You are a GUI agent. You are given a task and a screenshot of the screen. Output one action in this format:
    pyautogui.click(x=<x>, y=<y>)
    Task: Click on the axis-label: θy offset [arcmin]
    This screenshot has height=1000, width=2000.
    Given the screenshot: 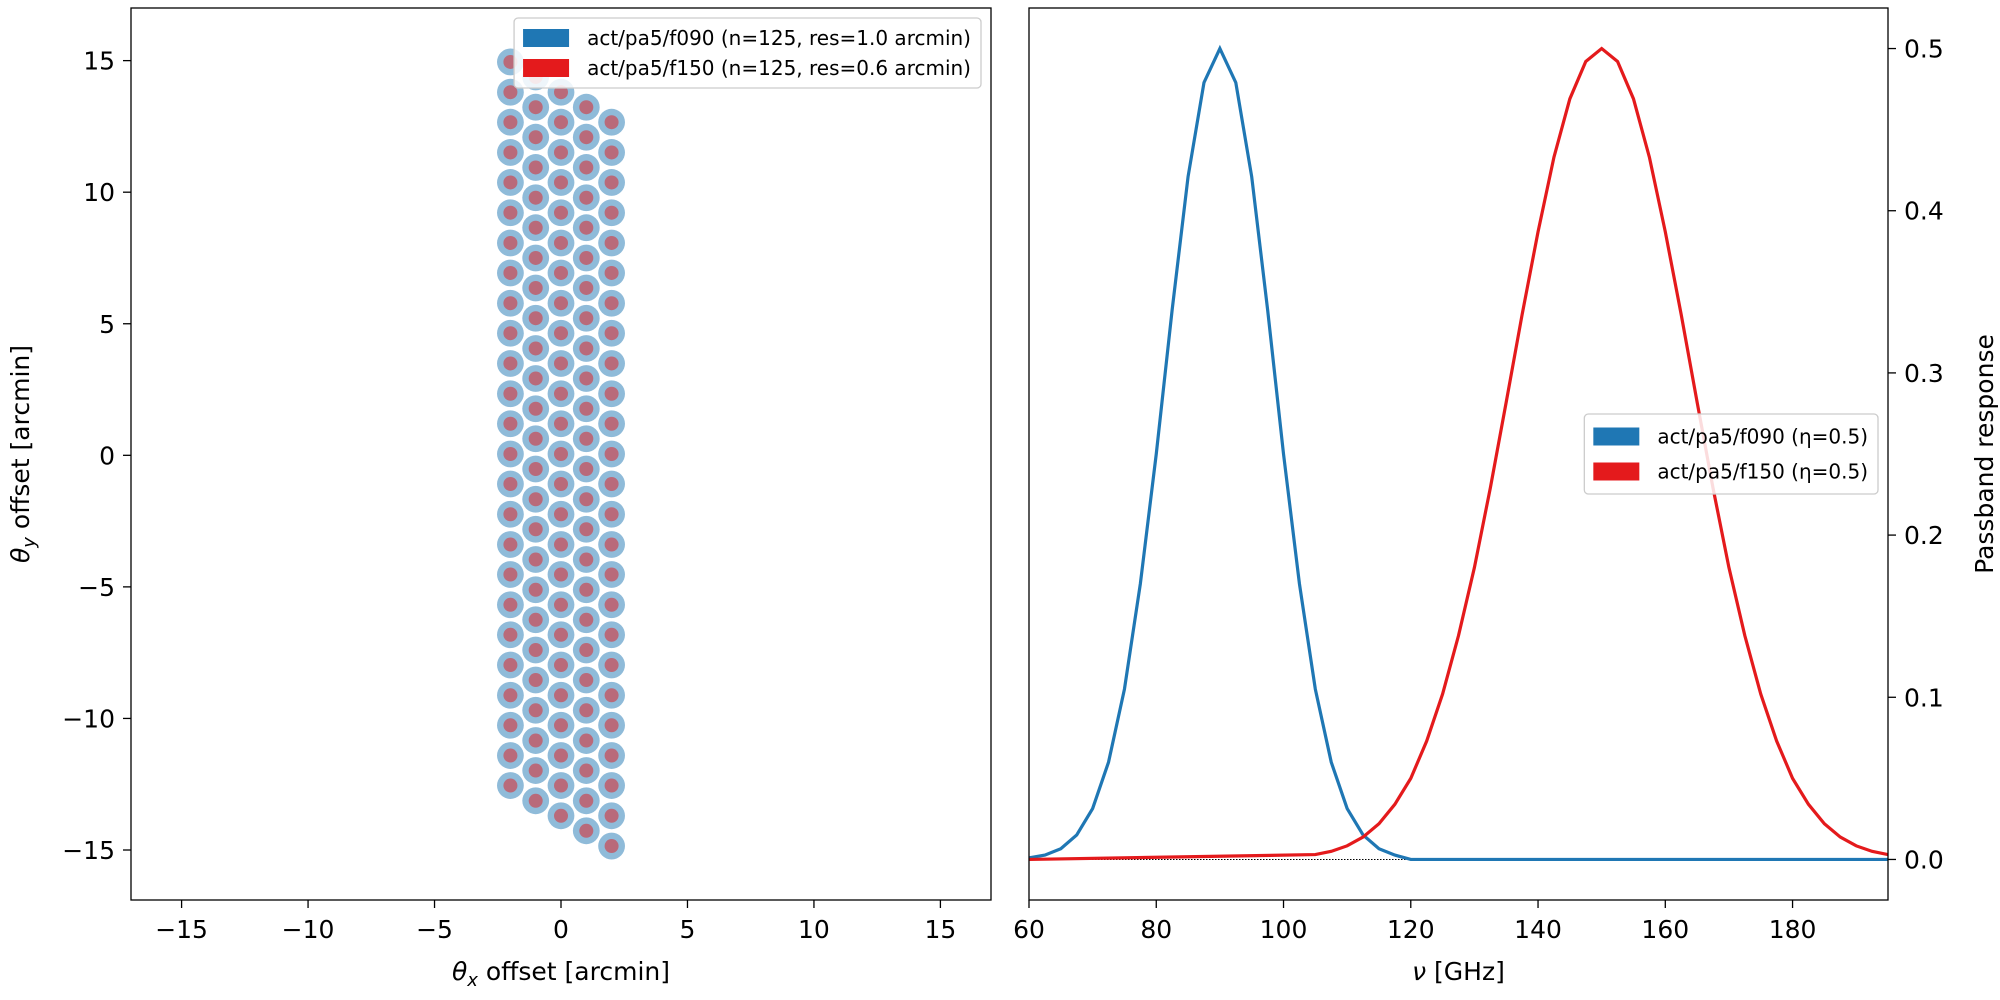 What is the action you would take?
    pyautogui.click(x=23, y=454)
    